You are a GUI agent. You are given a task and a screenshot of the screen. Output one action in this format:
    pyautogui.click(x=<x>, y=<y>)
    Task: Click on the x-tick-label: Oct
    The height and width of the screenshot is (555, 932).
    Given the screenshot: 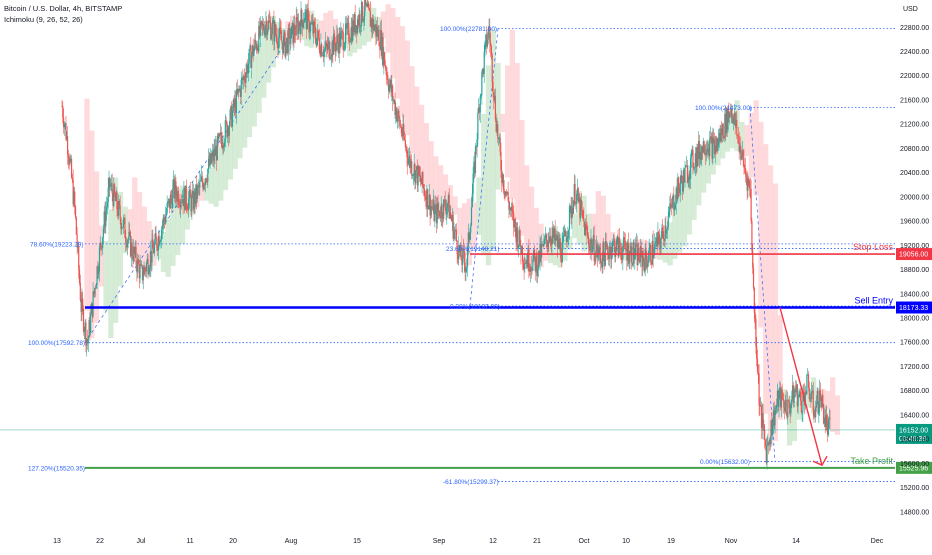 What is the action you would take?
    pyautogui.click(x=584, y=541)
    